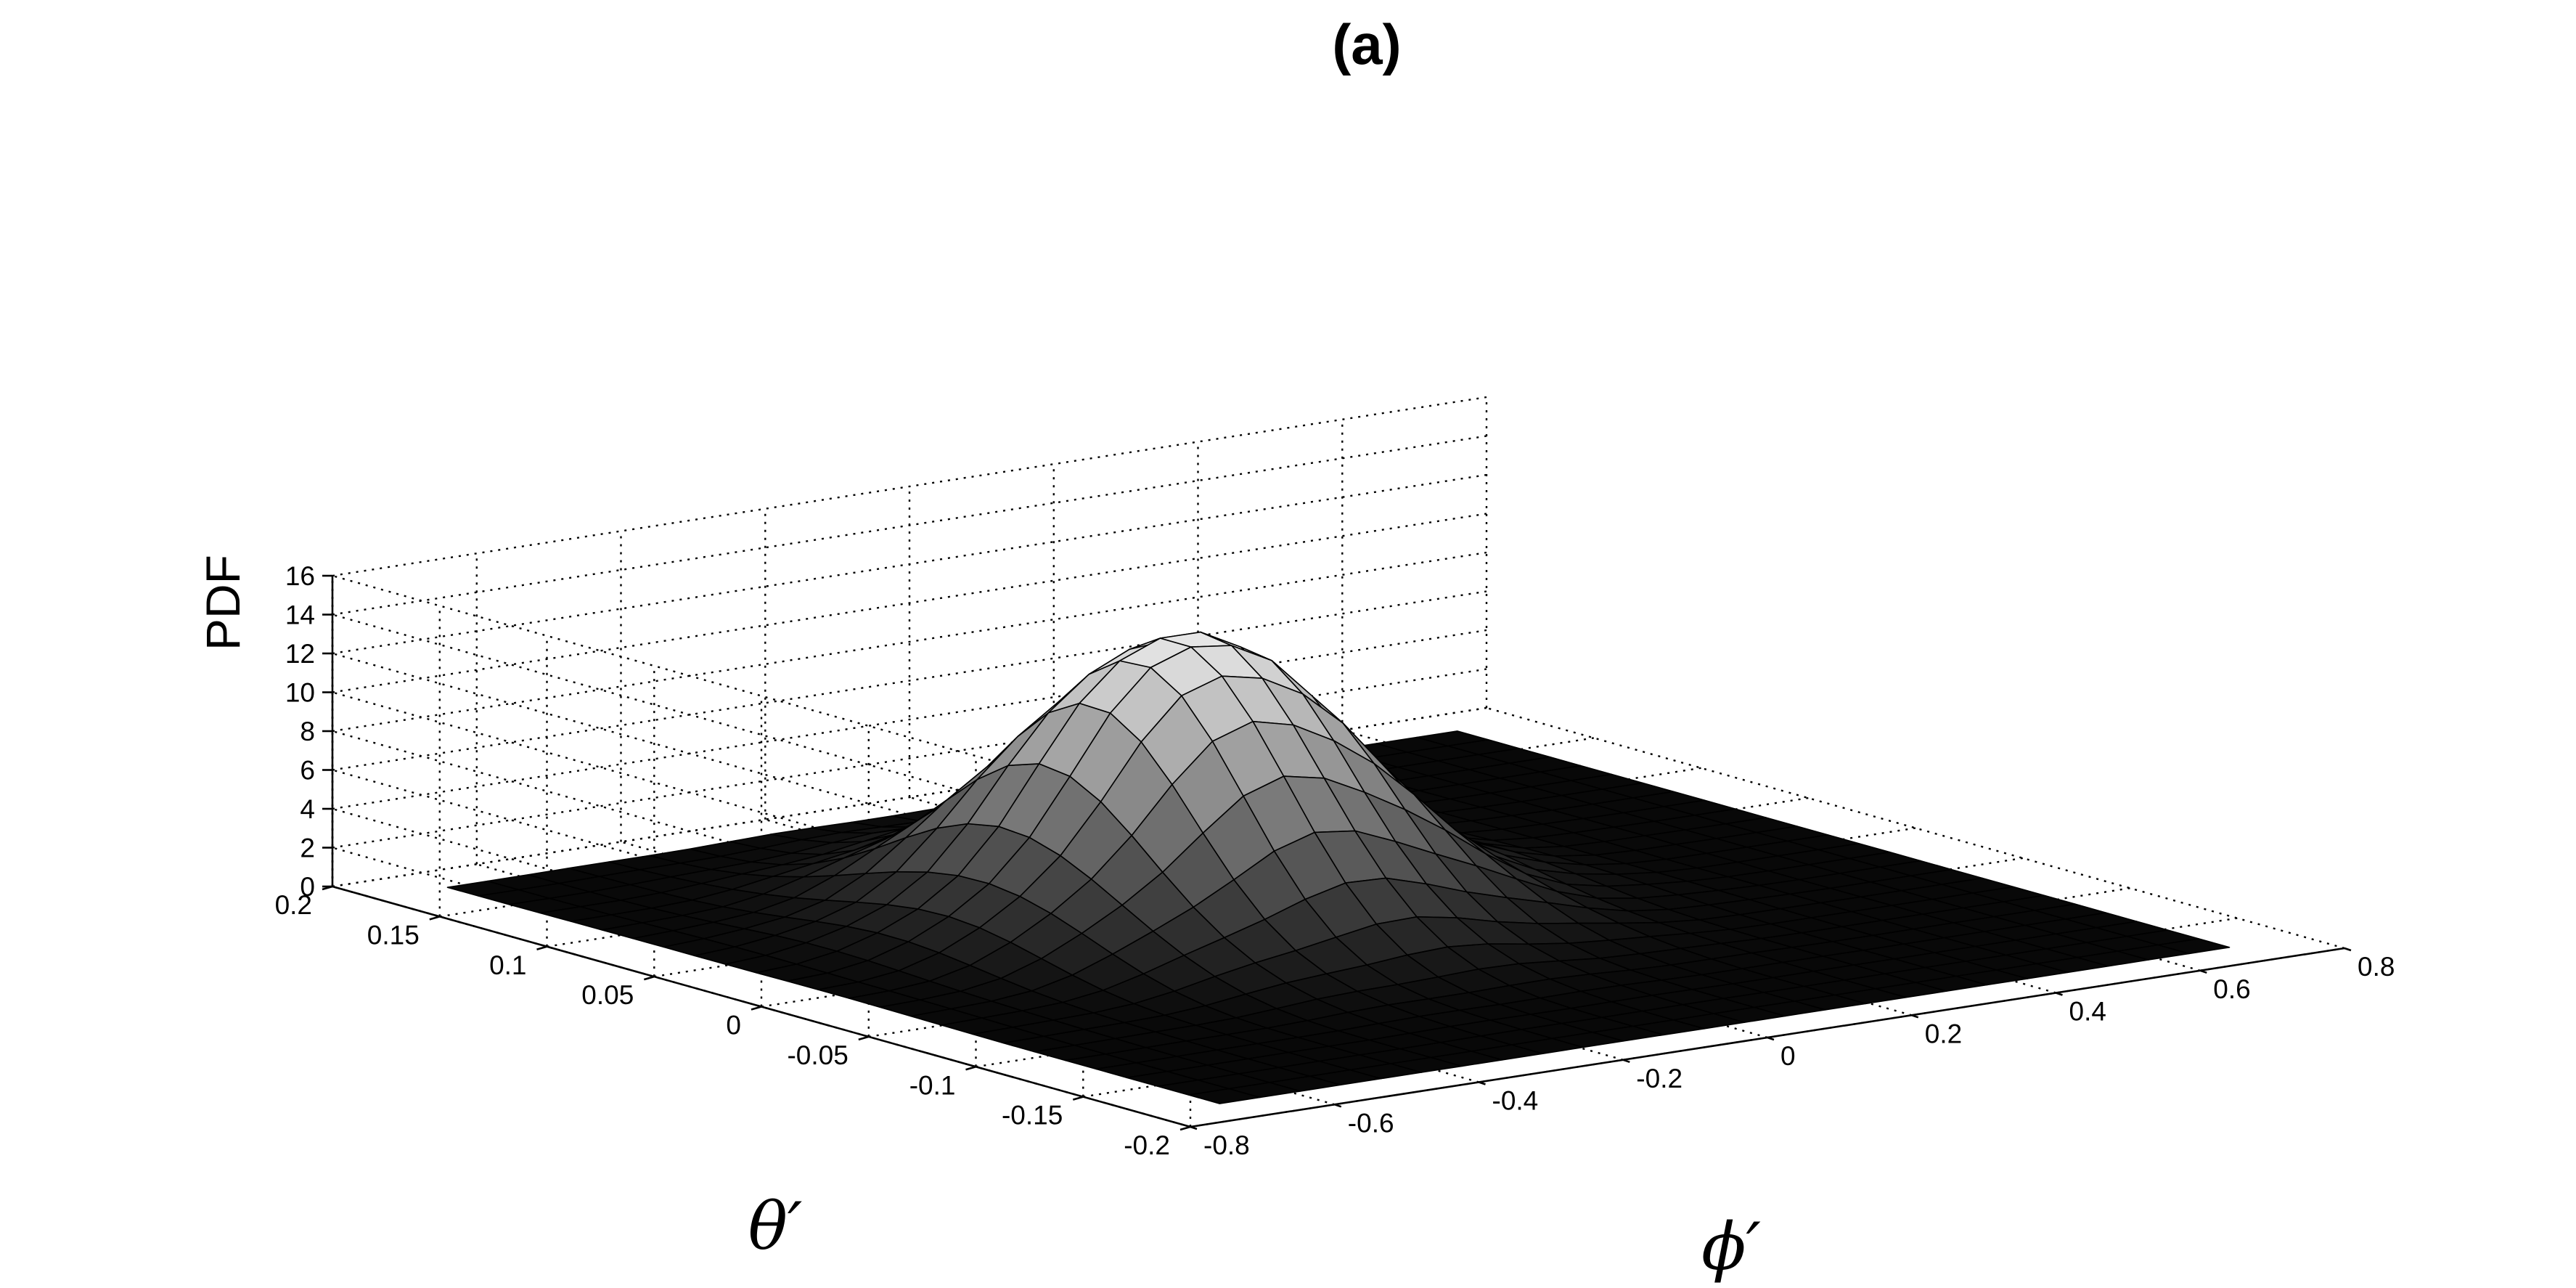  Describe the element at coordinates (2377, 967) in the screenshot. I see `phi-tick-label: 0.8` at that location.